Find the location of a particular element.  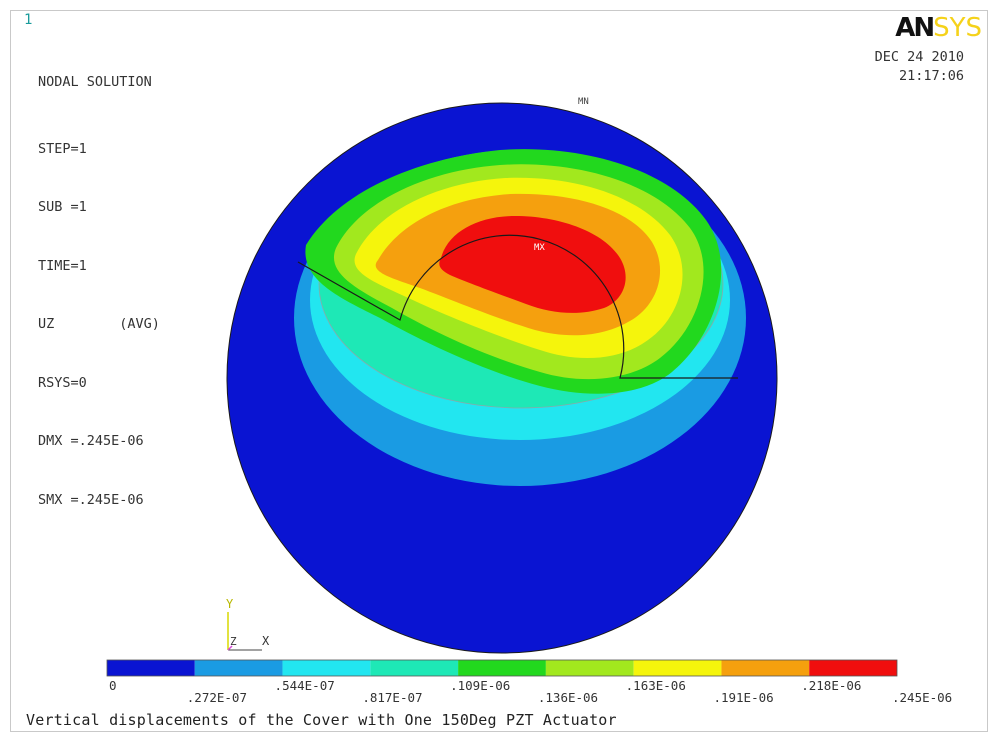

legend-label: .218E-06 is located at coordinates (831, 685).